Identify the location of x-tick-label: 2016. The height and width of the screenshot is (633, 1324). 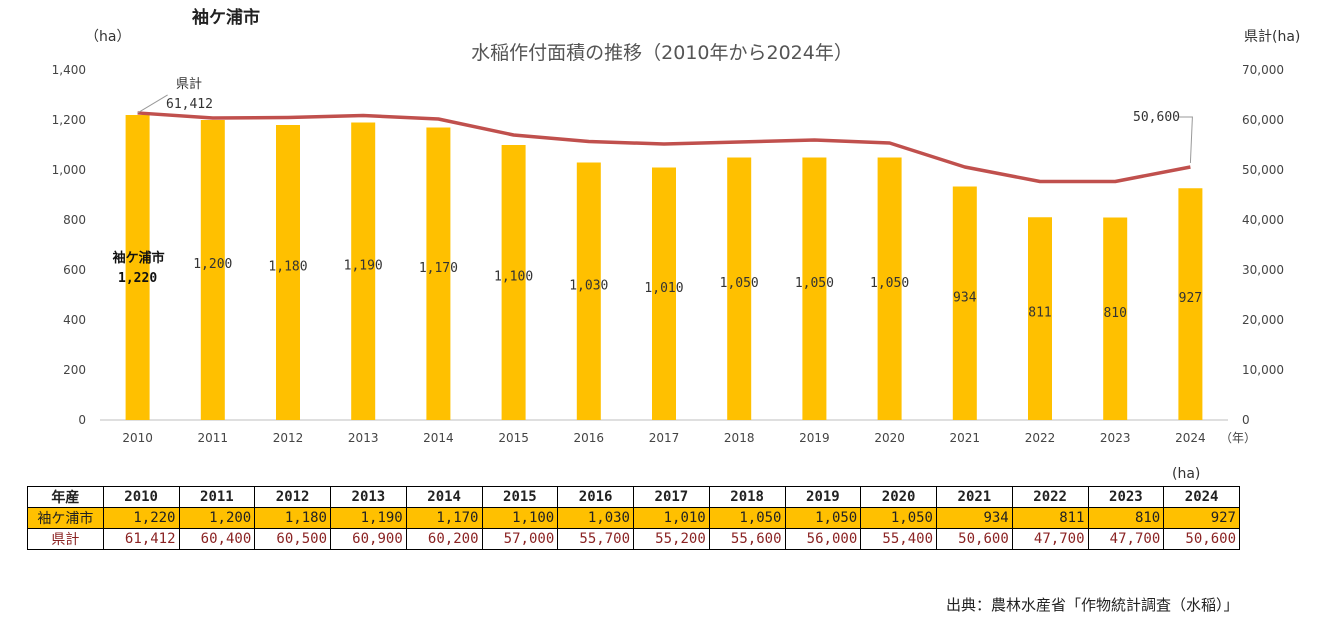
(589, 438).